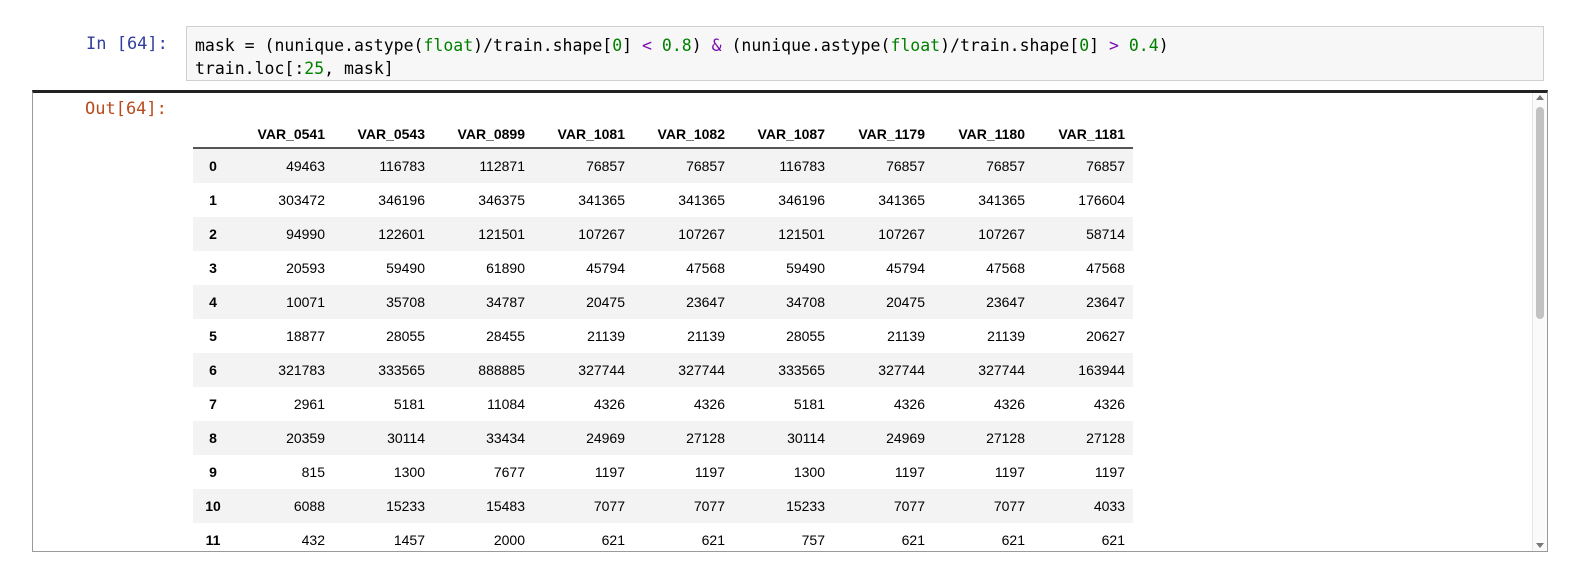  I want to click on table-cell: 24969, so click(905, 438).